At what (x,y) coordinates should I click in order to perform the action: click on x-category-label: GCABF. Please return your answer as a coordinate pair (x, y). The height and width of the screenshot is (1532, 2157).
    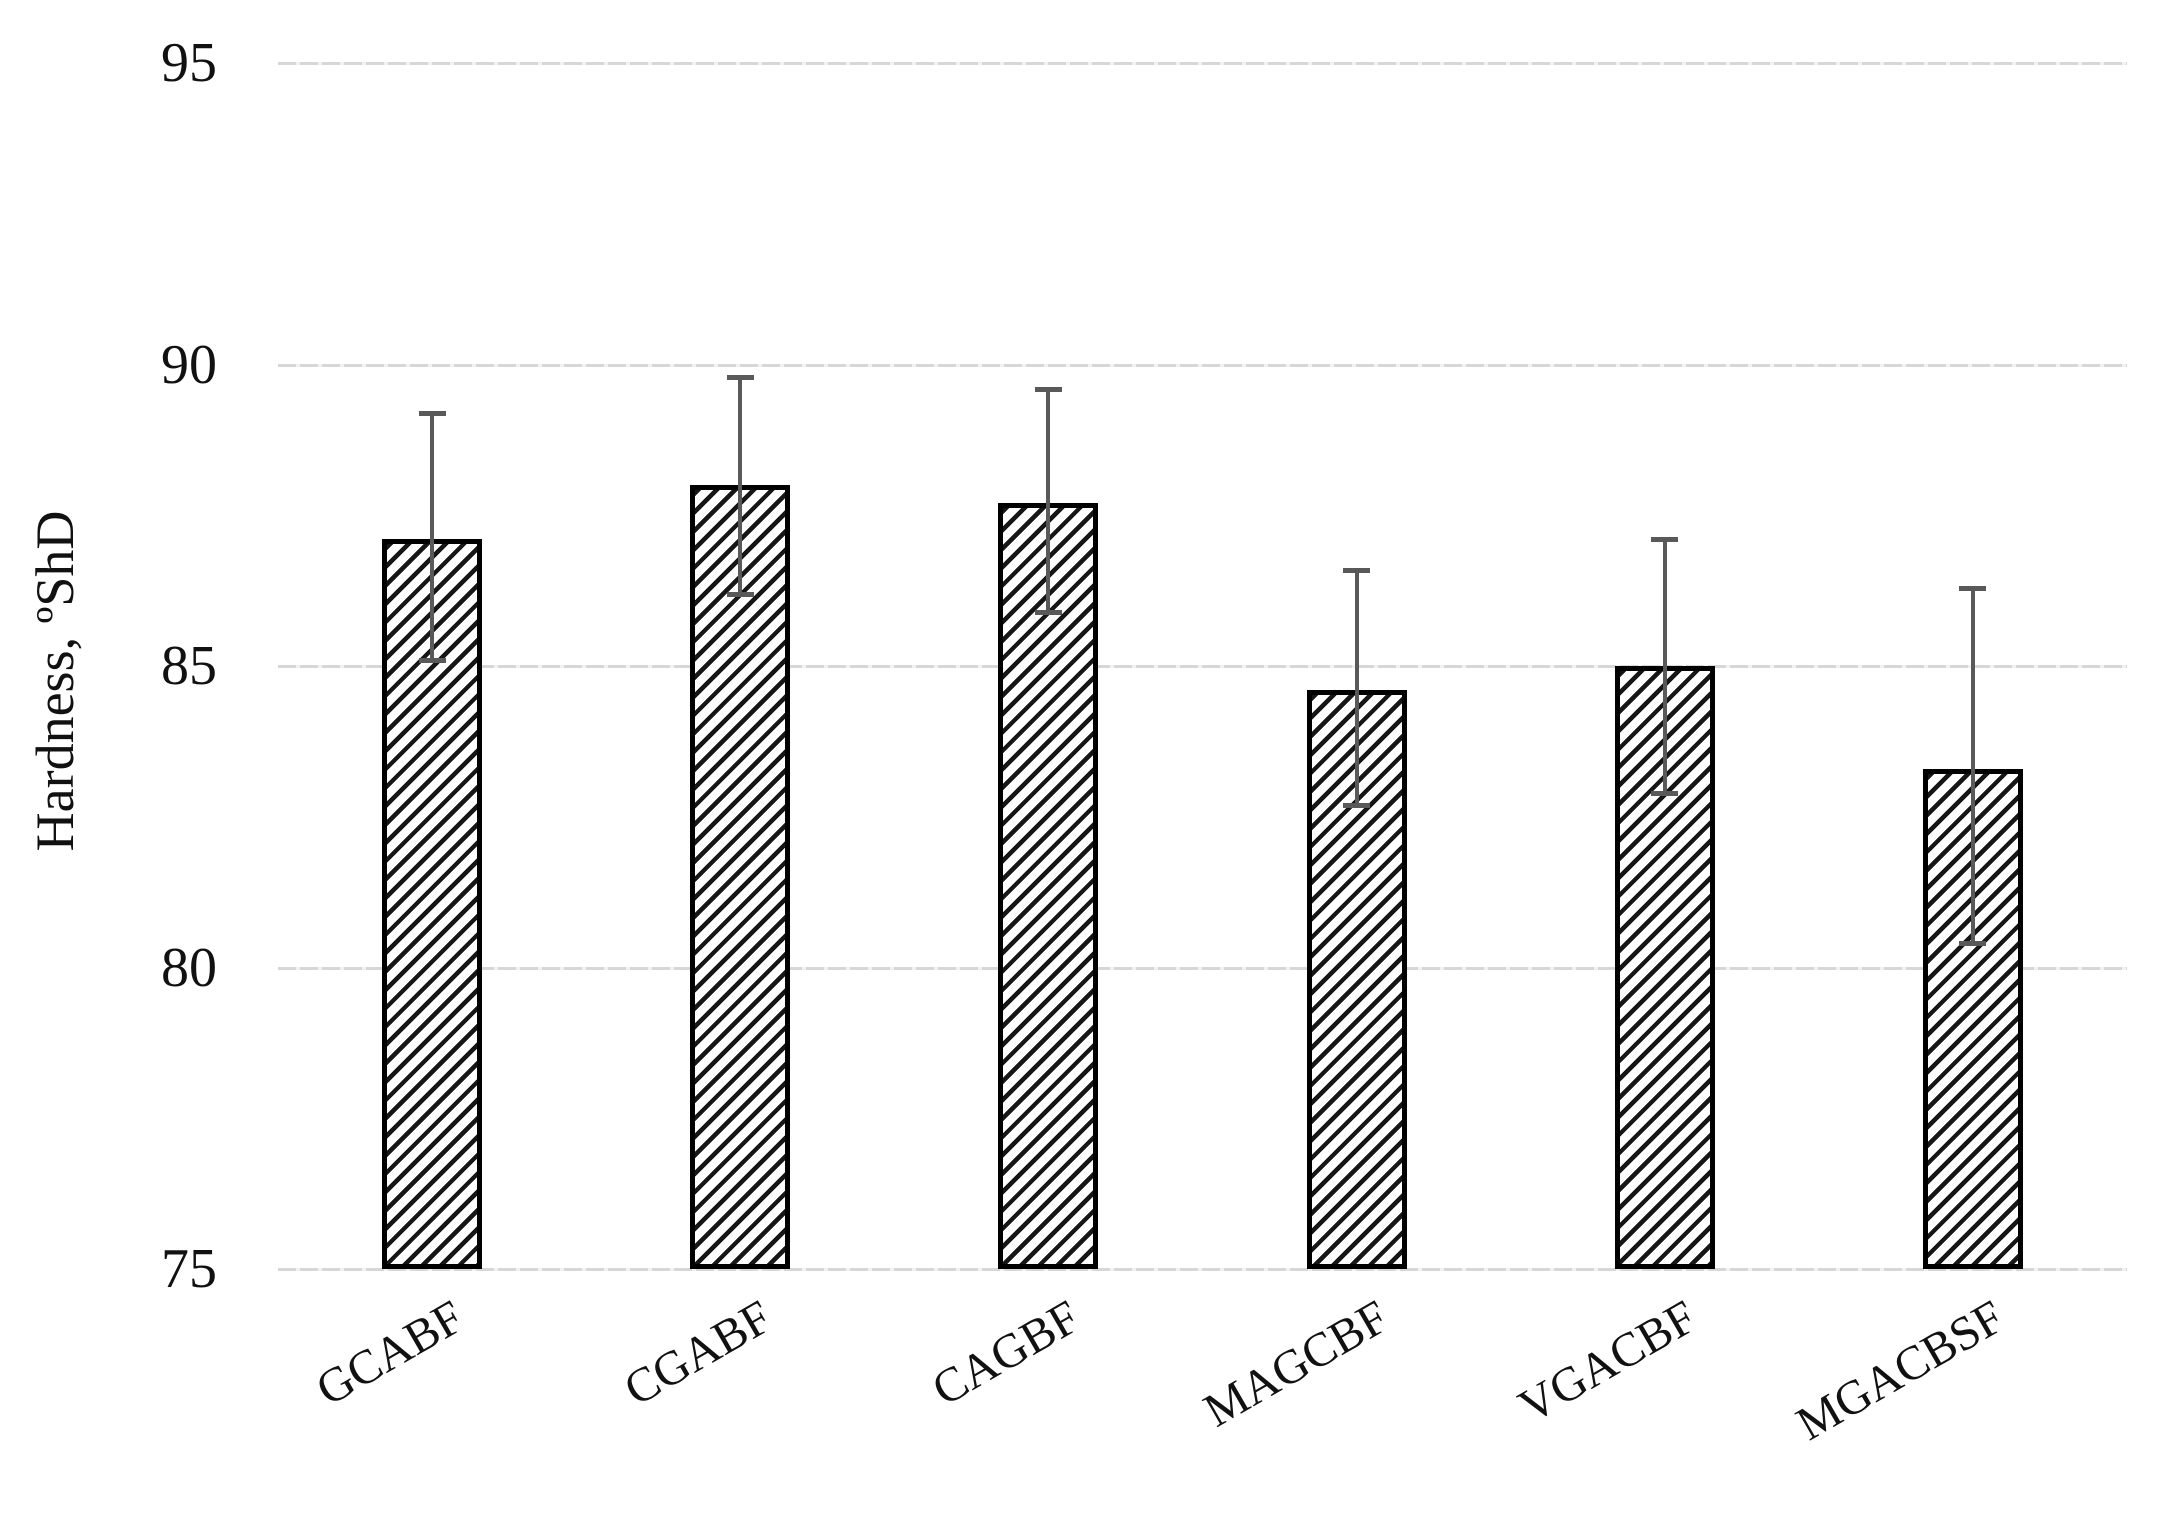
    Looking at the image, I should click on (390, 1353).